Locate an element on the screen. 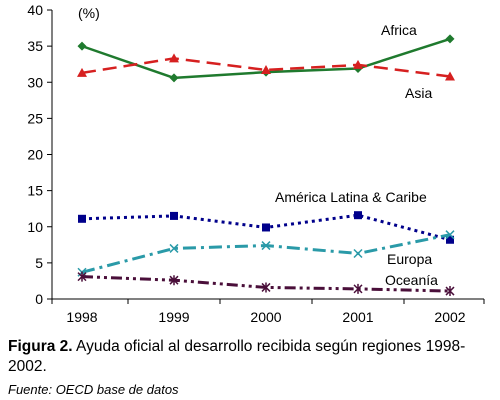  x-tick-label: 1999 is located at coordinates (173, 317).